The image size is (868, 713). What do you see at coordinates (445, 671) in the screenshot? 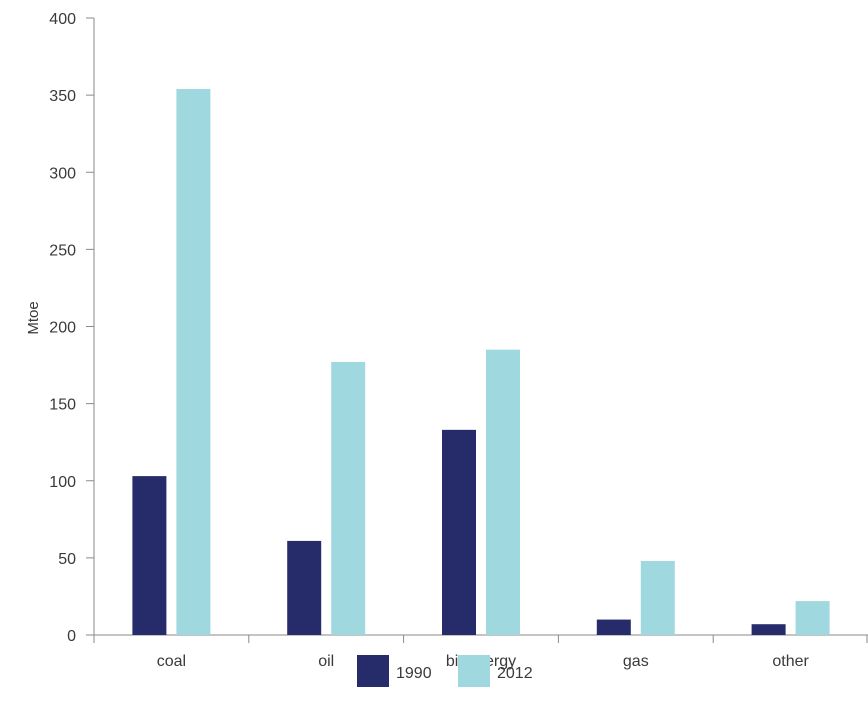
I see `legend: 1990 2012` at bounding box center [445, 671].